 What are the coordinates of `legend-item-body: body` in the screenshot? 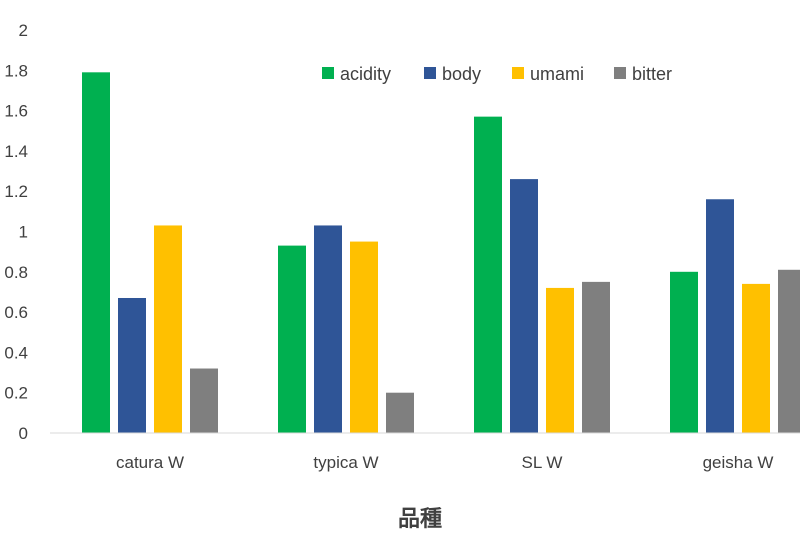 It's located at (452, 74).